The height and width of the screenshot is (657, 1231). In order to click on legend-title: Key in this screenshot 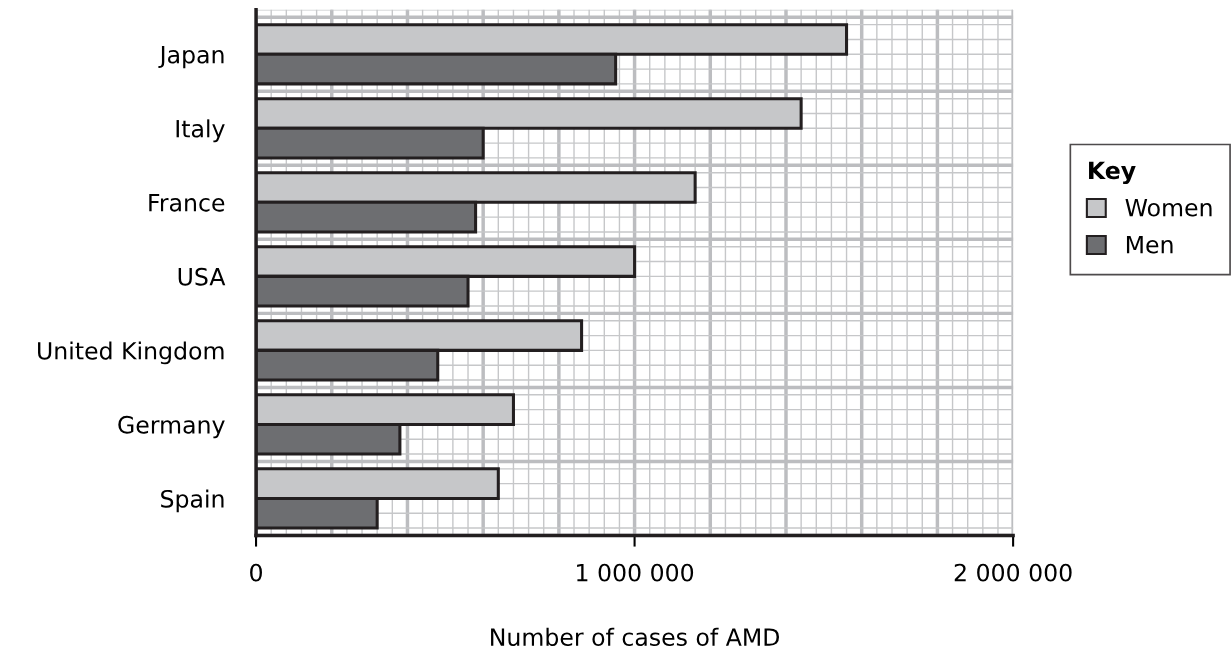, I will do `click(1112, 173)`.